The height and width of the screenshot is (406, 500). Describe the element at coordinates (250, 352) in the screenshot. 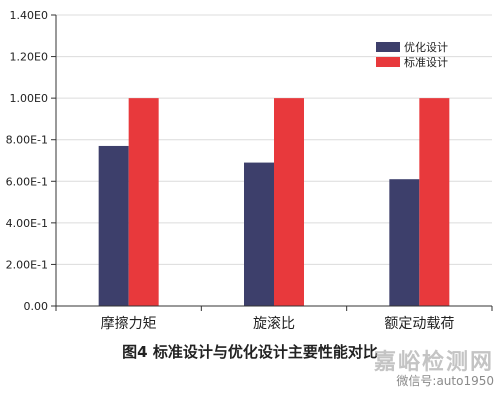

I see `figure-caption: 图4 标准设计与优化设计主要性能对比` at that location.